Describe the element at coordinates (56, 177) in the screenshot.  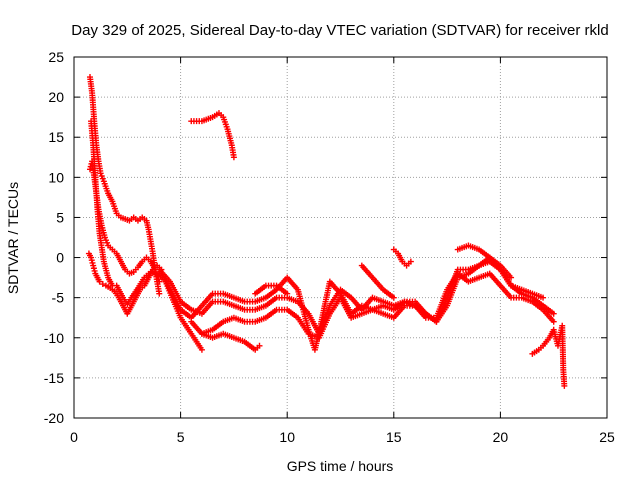
I see `y-tick-label: 10` at that location.